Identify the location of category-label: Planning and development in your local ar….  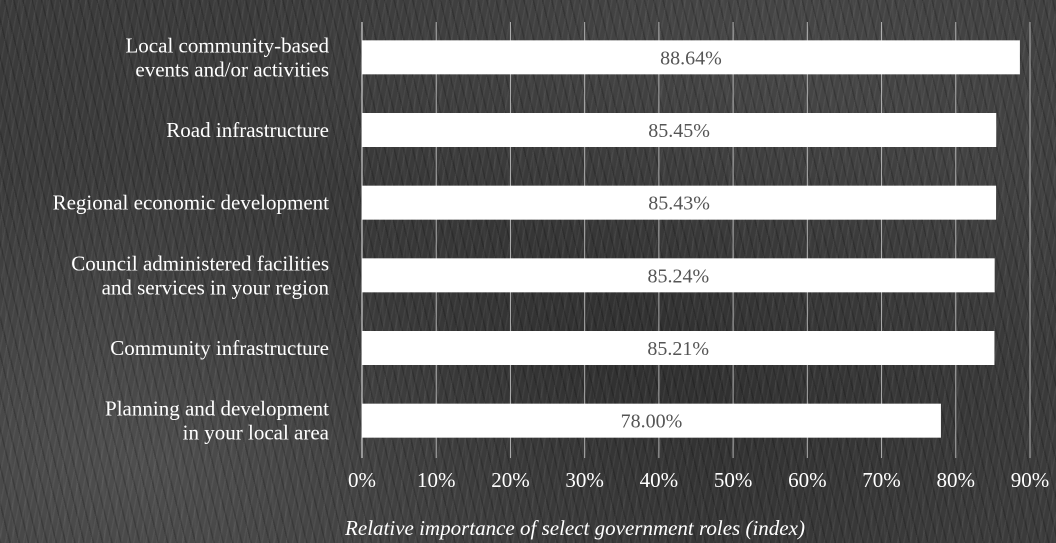
(217, 421).